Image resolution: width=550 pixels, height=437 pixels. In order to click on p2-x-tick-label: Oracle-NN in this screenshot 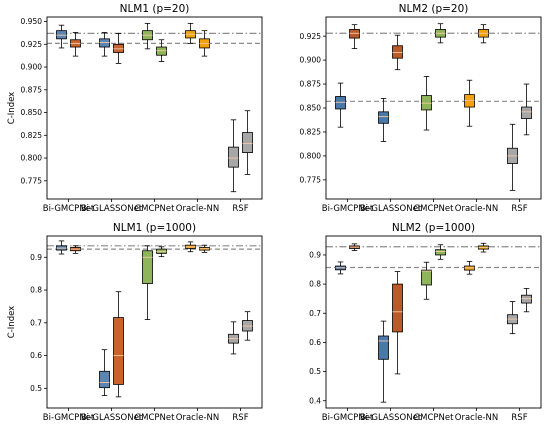, I will do `click(197, 418)`.